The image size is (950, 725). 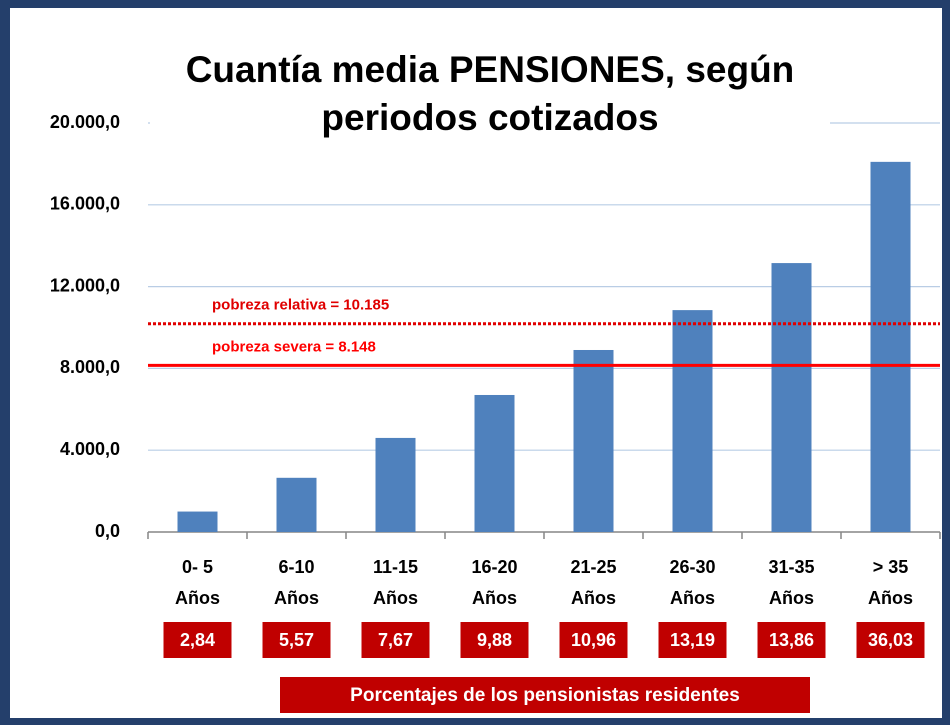 I want to click on percentage-label: 13,19, so click(x=692, y=640).